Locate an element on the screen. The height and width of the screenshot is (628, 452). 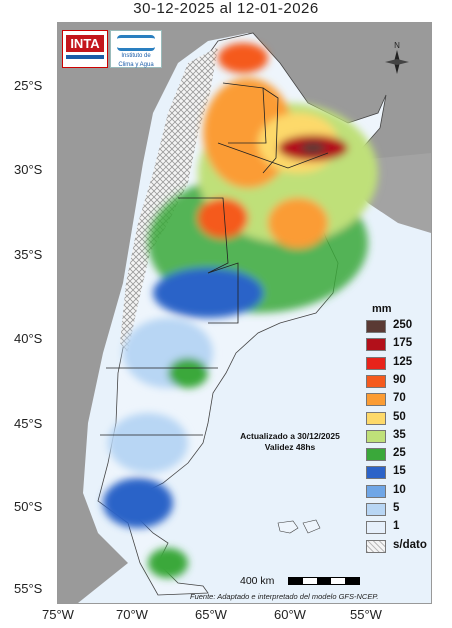
legend-label: 15 is located at coordinates (399, 471).